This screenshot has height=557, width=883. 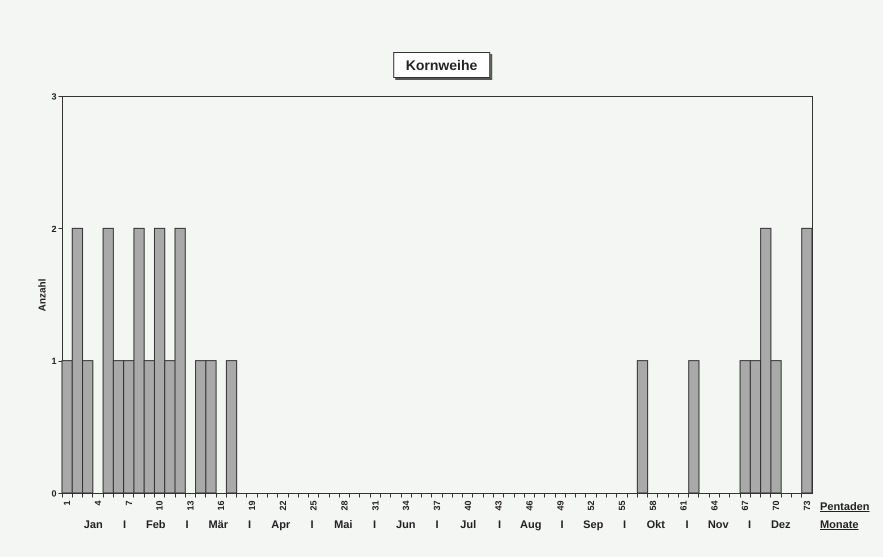 I want to click on text: Monate, so click(x=839, y=525).